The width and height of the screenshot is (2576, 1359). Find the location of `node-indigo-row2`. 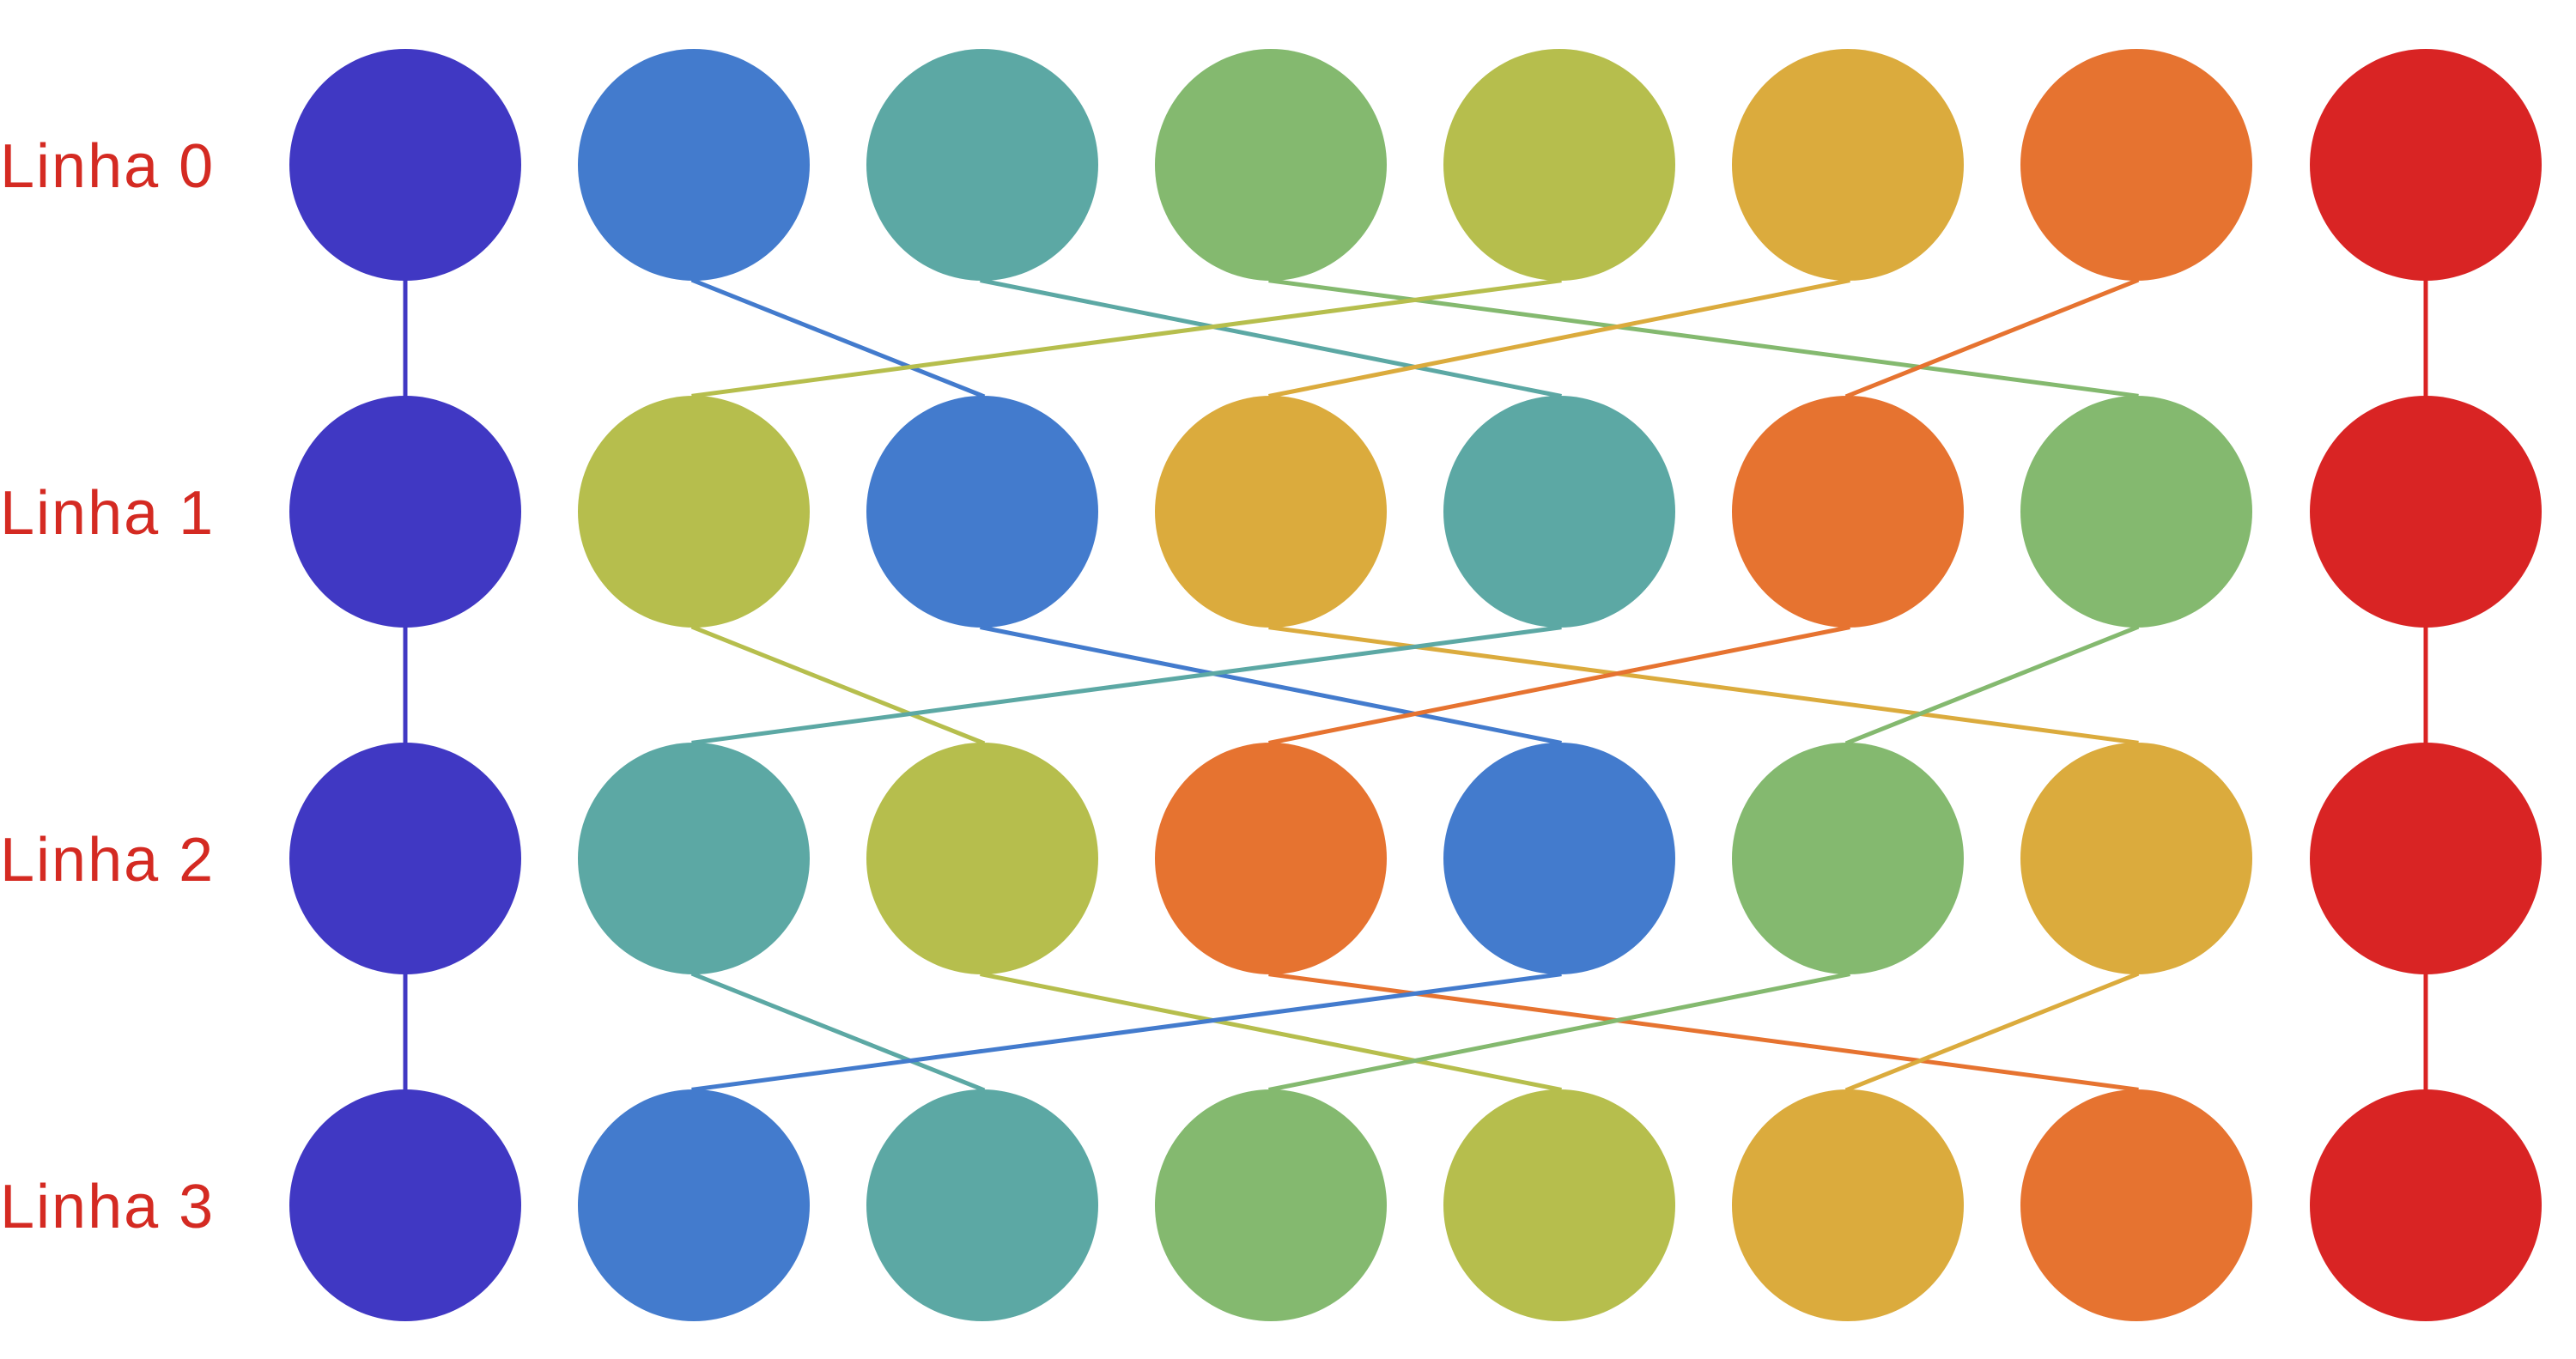

node-indigo-row2 is located at coordinates (405, 858).